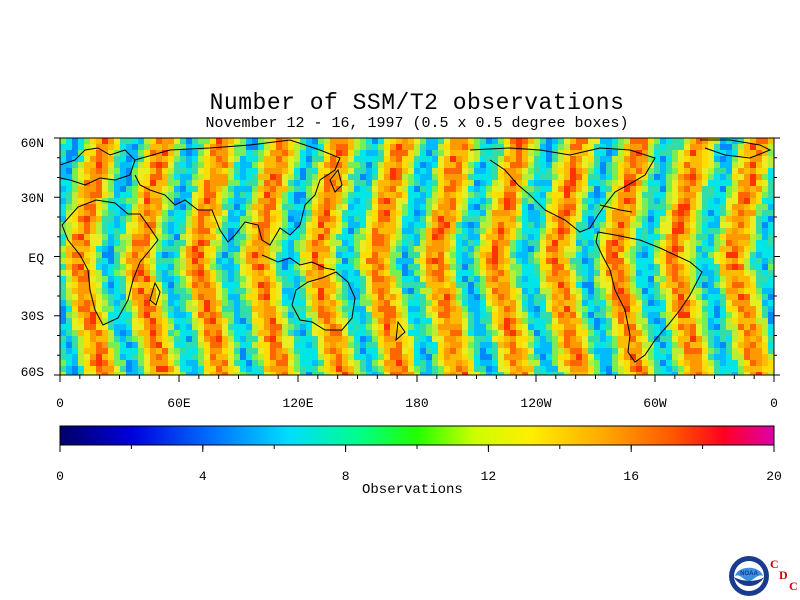  I want to click on colorbar-label: Observations, so click(412, 490).